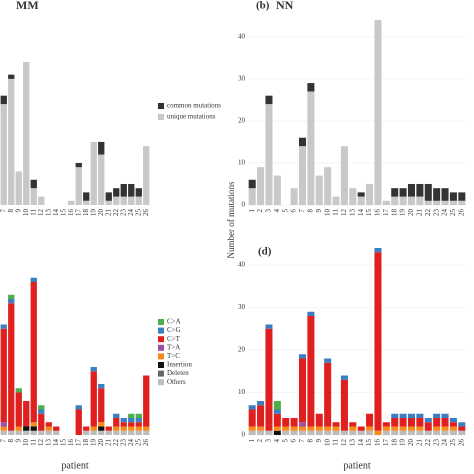 The width and height of the screenshot is (474, 474). Describe the element at coordinates (419, 443) in the screenshot. I see `x-tick-label: 21` at that location.